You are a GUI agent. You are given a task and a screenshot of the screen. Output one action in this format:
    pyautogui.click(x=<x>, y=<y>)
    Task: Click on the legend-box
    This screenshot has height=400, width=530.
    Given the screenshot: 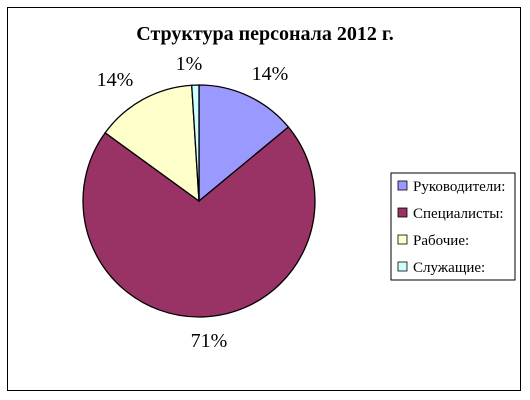 What is the action you would take?
    pyautogui.click(x=453, y=226)
    